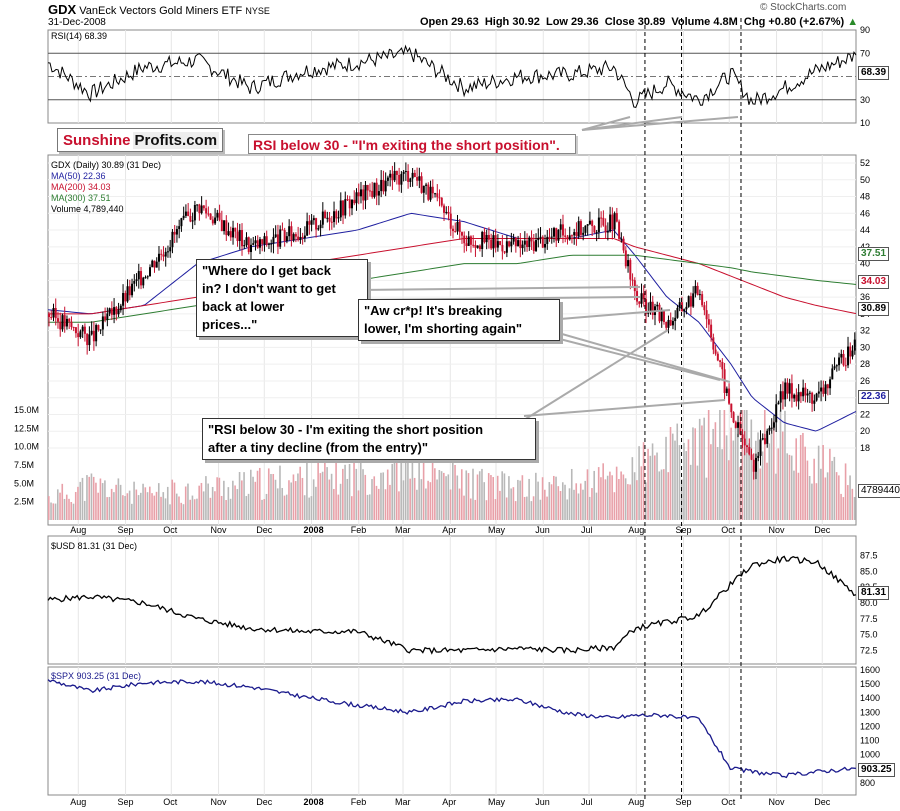  Describe the element at coordinates (867, 783) in the screenshot. I see `spx-tick-label: 800` at that location.